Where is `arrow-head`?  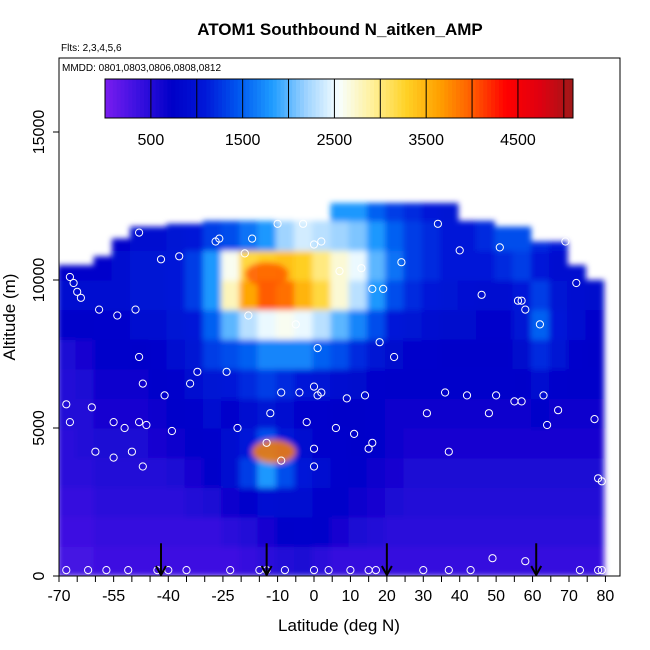
arrow-head is located at coordinates (266, 570).